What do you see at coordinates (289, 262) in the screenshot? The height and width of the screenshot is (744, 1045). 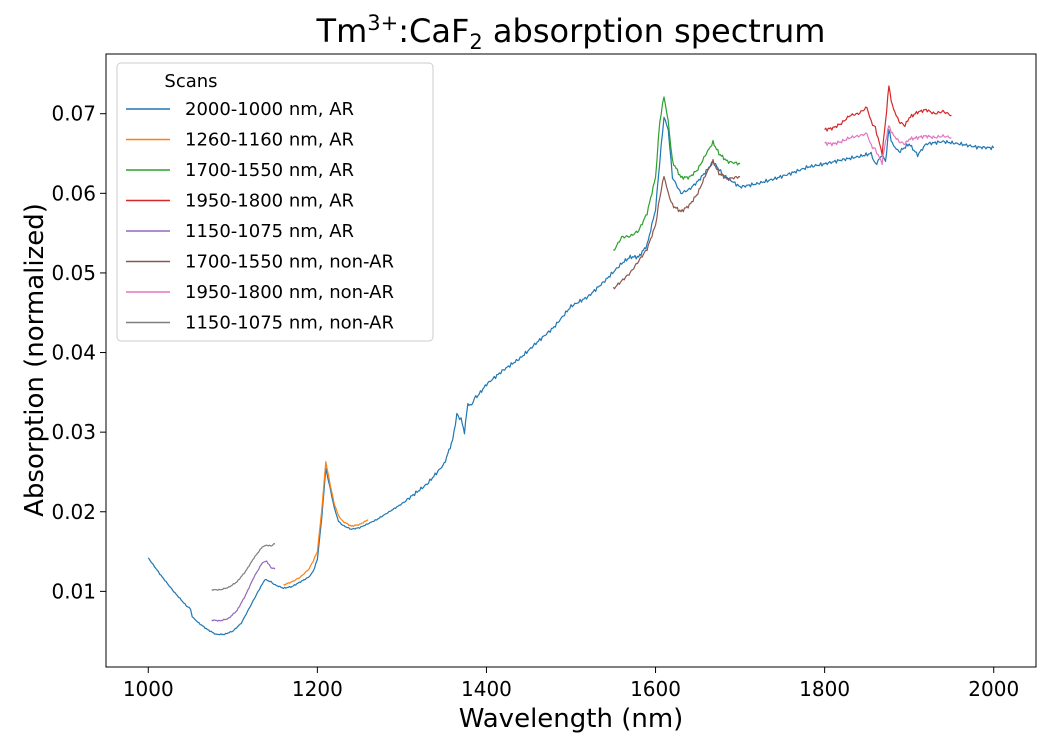 I see `legend-label-6: 1700-1550 nm, non-AR` at bounding box center [289, 262].